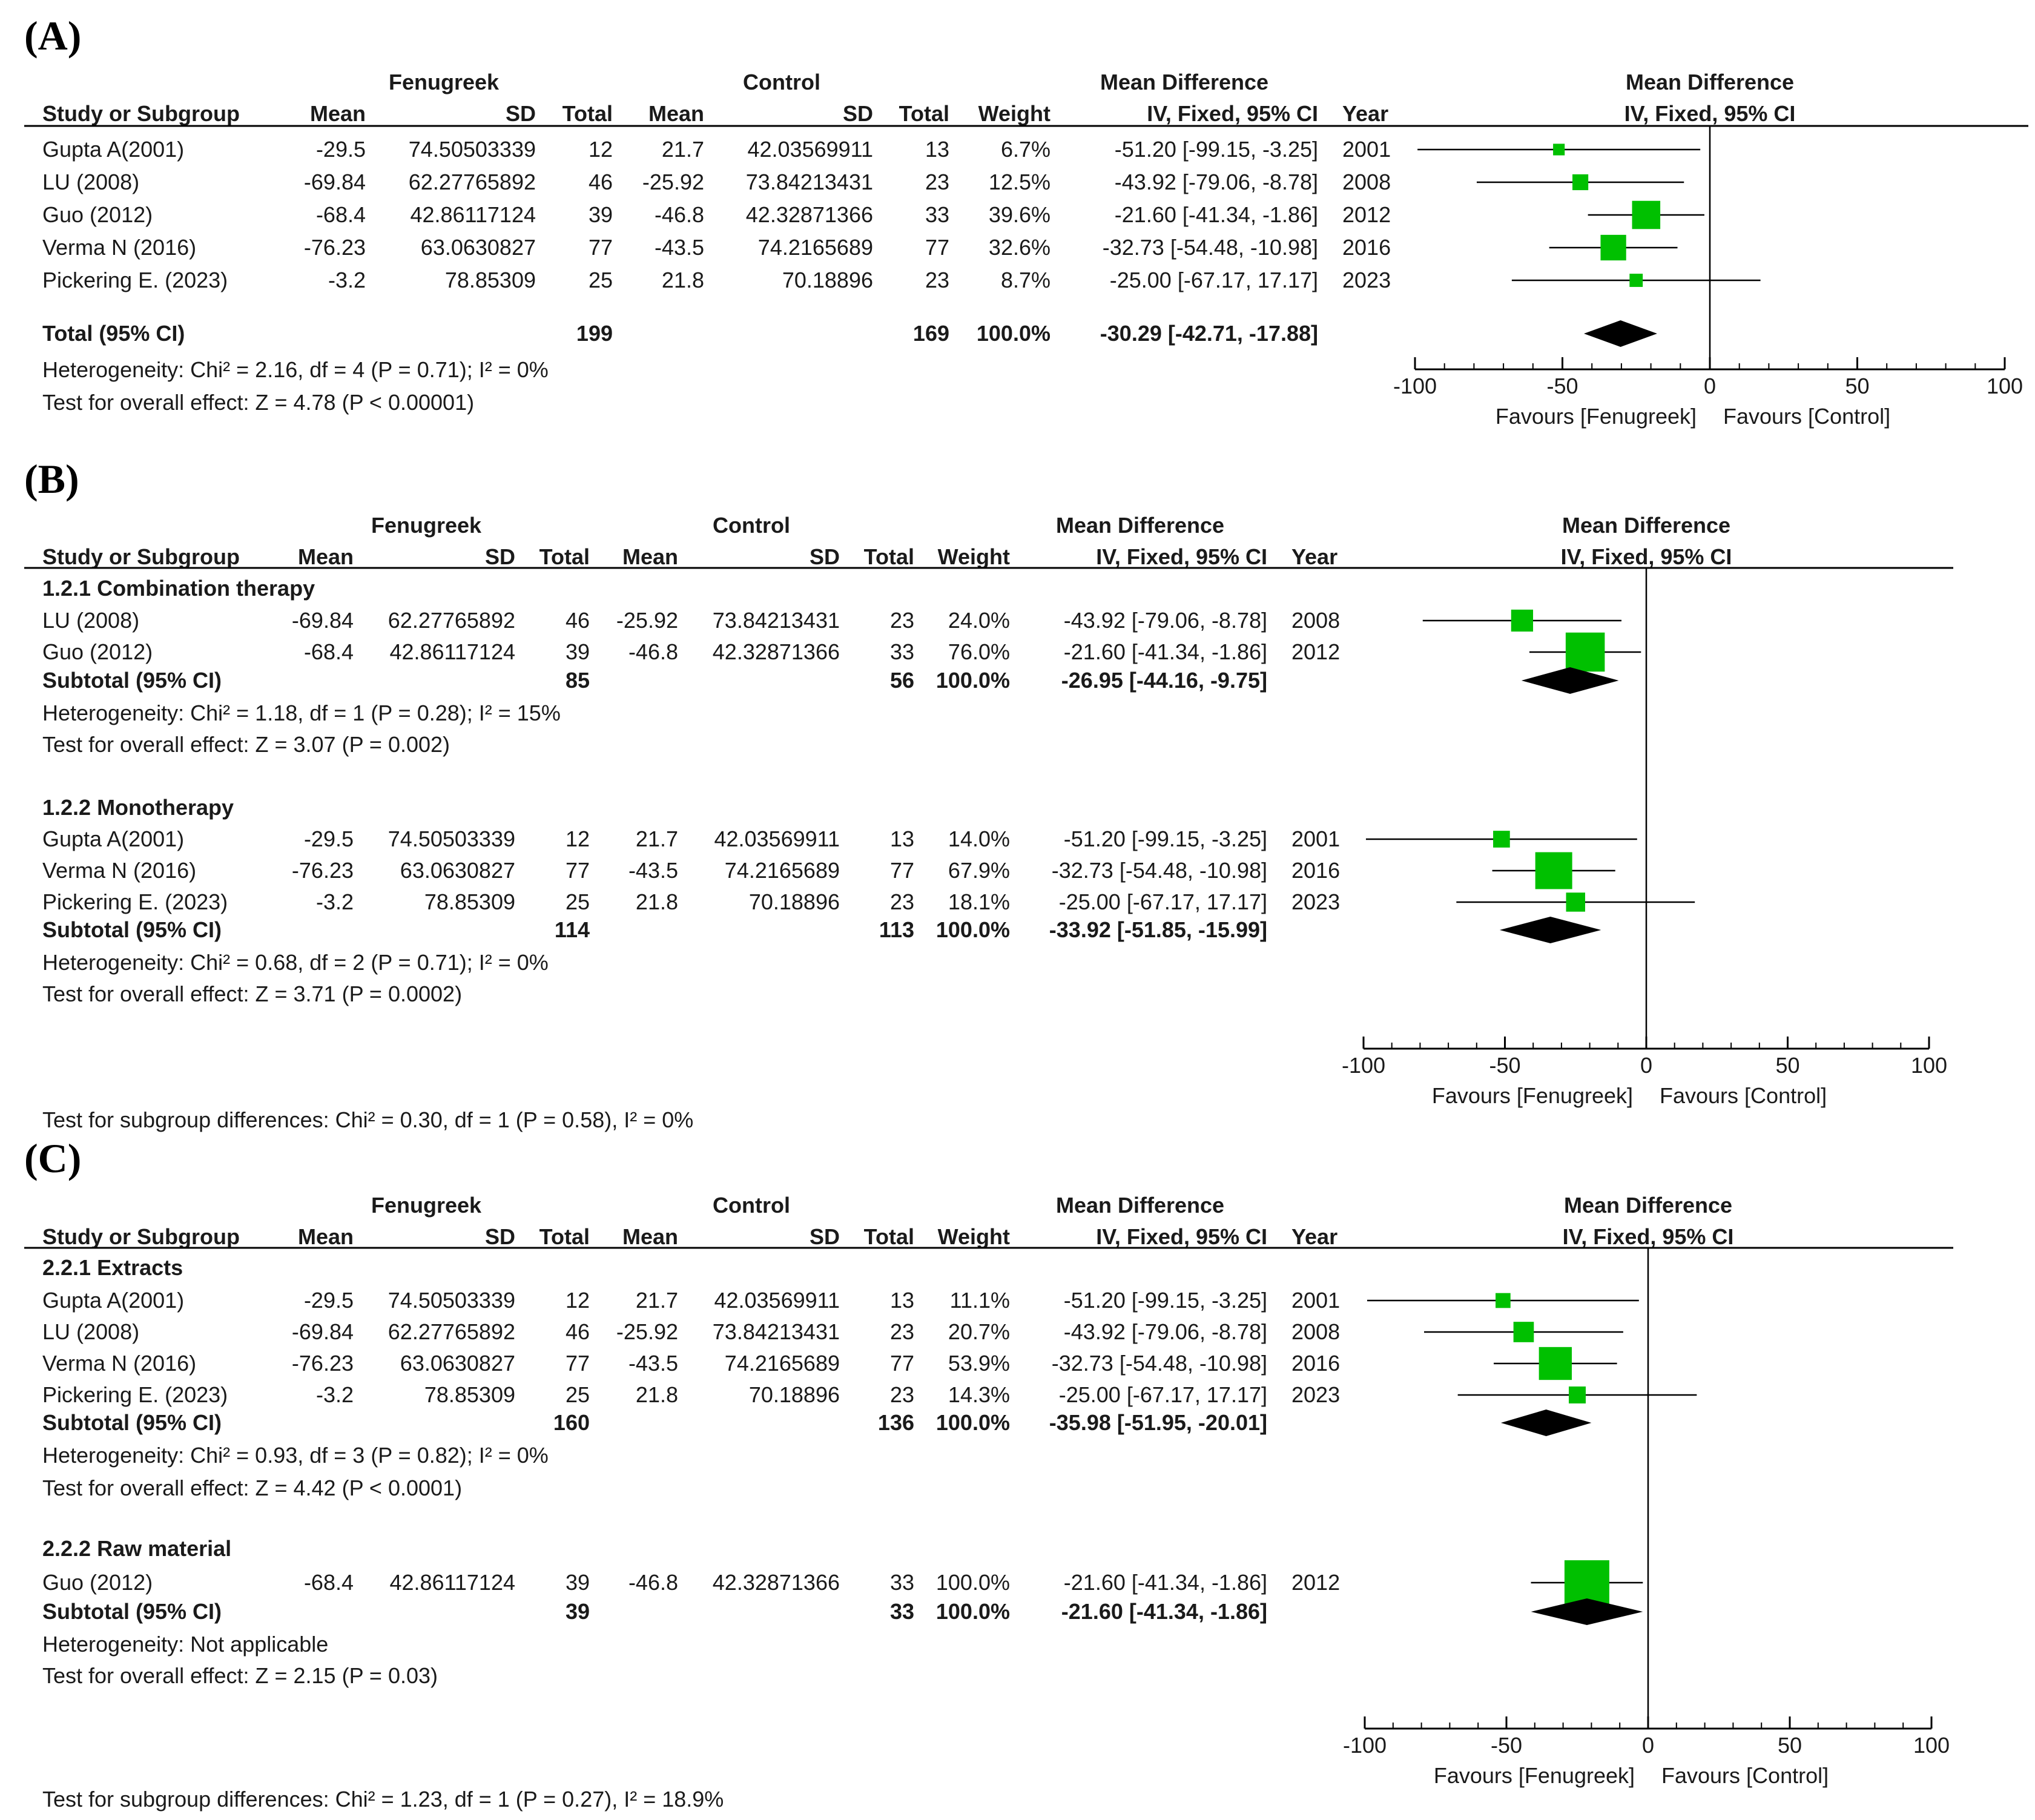  Describe the element at coordinates (1181, 1236) in the screenshot. I see `md-method-header: IV, Fixed, 95% CI` at that location.